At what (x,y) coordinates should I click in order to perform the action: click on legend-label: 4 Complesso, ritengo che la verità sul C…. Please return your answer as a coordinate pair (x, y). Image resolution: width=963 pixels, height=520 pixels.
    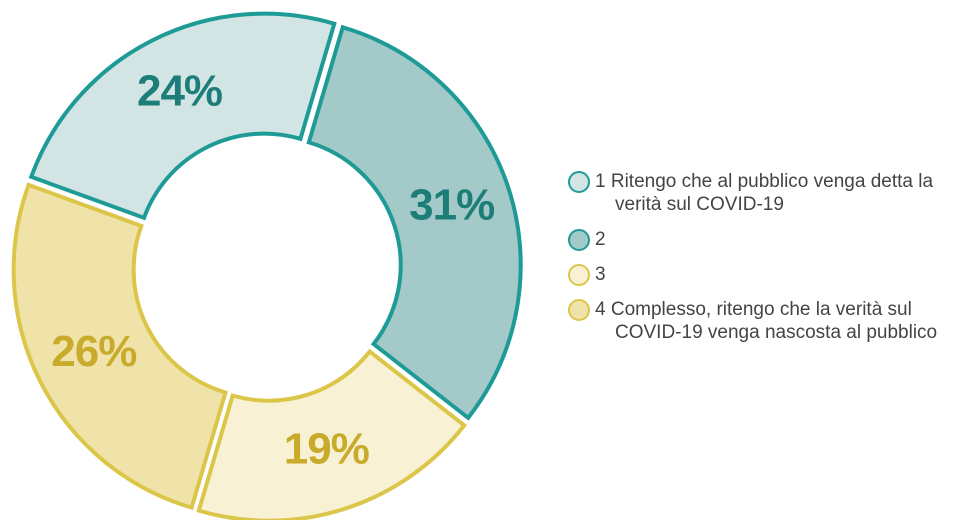
    Looking at the image, I should click on (766, 321).